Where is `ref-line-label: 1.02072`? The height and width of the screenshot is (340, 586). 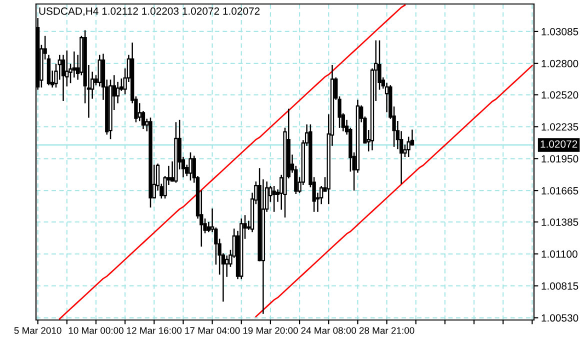
ref-line-label: 1.02072 is located at coordinates (559, 144).